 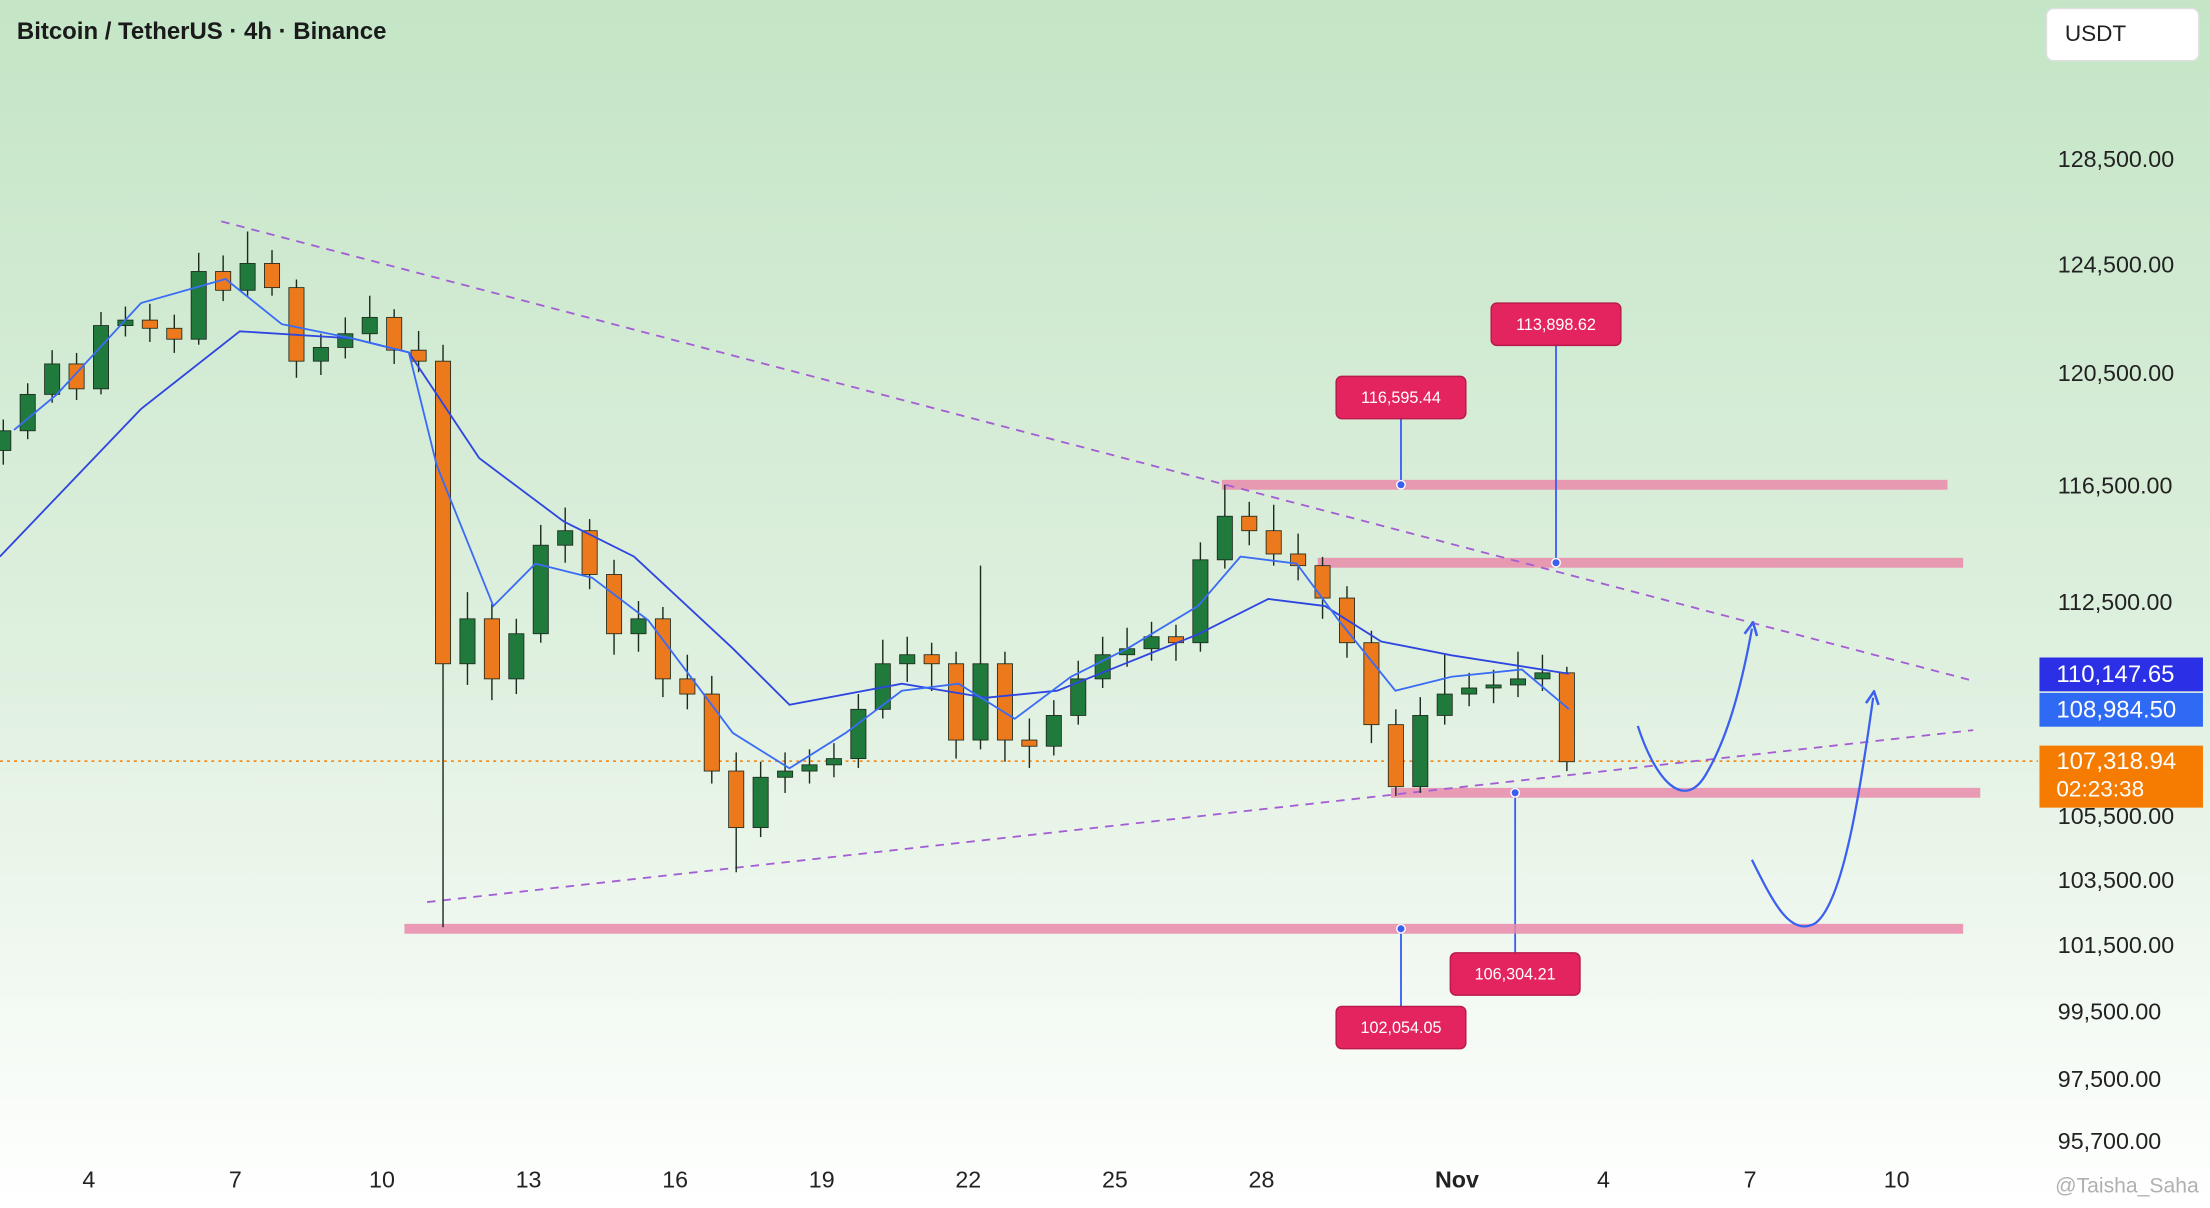 What do you see at coordinates (1400, 1028) in the screenshot?
I see `callout-label: 102,054.05` at bounding box center [1400, 1028].